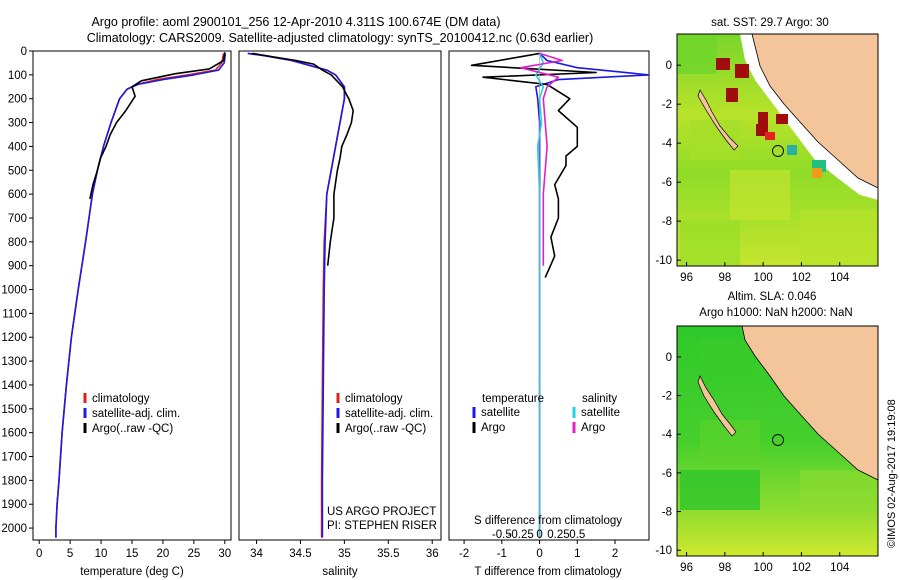 The image size is (900, 580). Describe the element at coordinates (17, 219) in the screenshot. I see `depth-tick-label-7: 700` at that location.